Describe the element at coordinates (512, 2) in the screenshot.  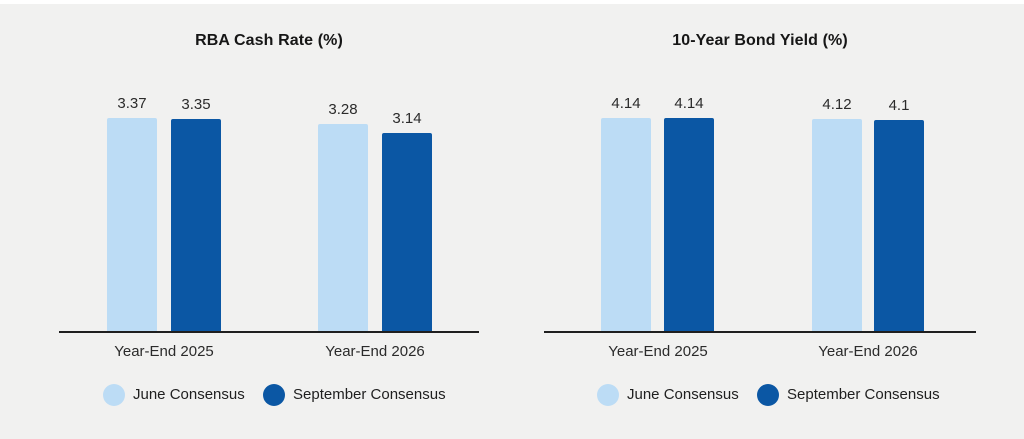
I see `top-border-strip` at that location.